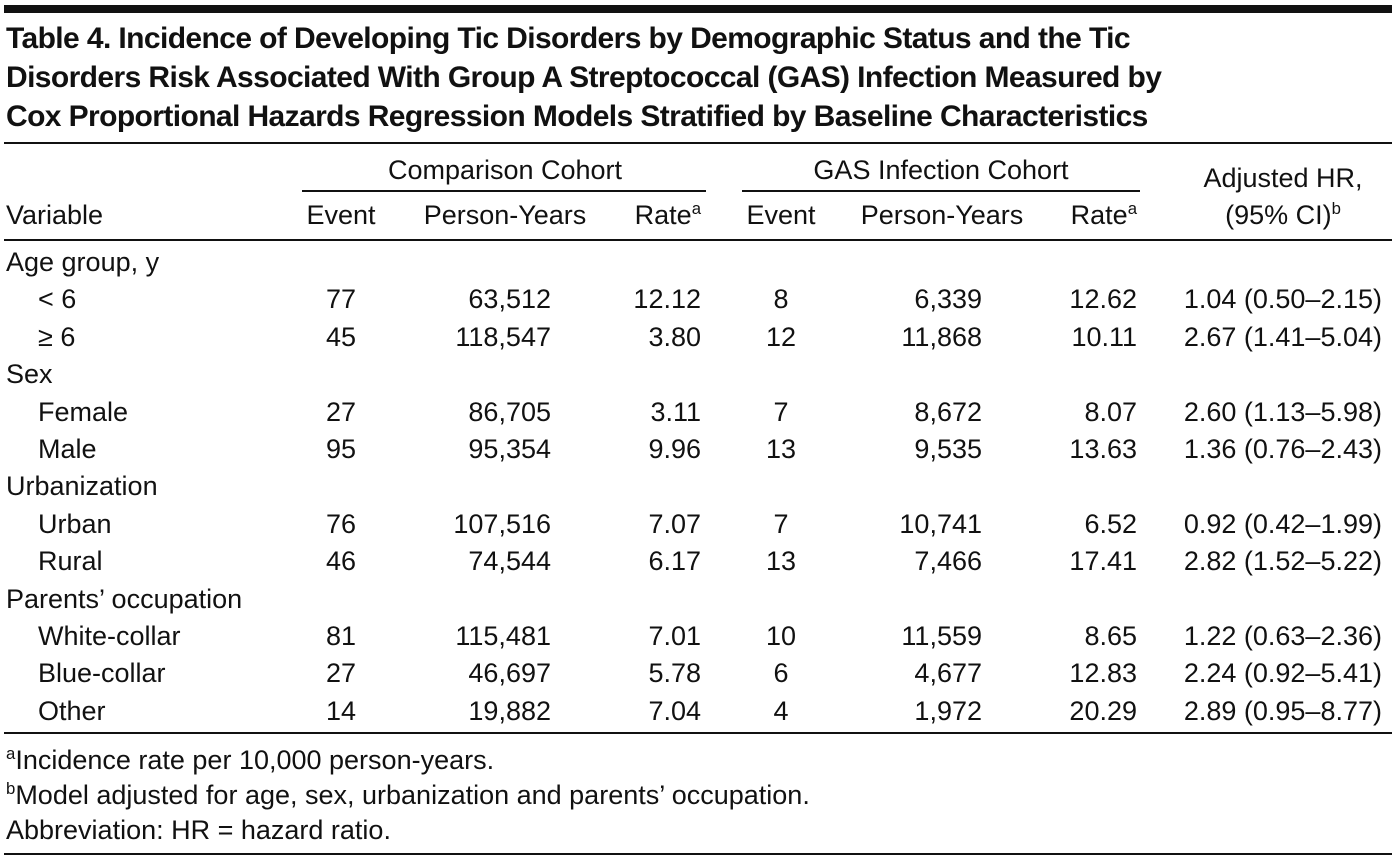  Describe the element at coordinates (341, 636) in the screenshot. I see `cell: 81` at that location.